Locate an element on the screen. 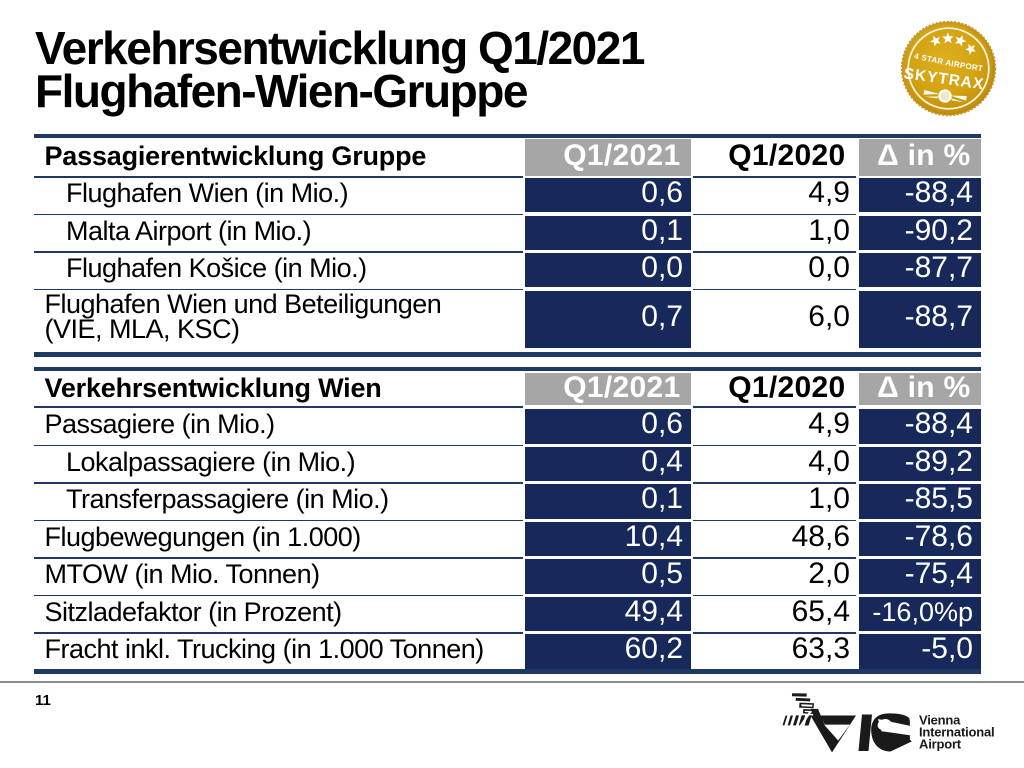 This screenshot has height=768, width=1024. svg-text: International is located at coordinates (956, 731).